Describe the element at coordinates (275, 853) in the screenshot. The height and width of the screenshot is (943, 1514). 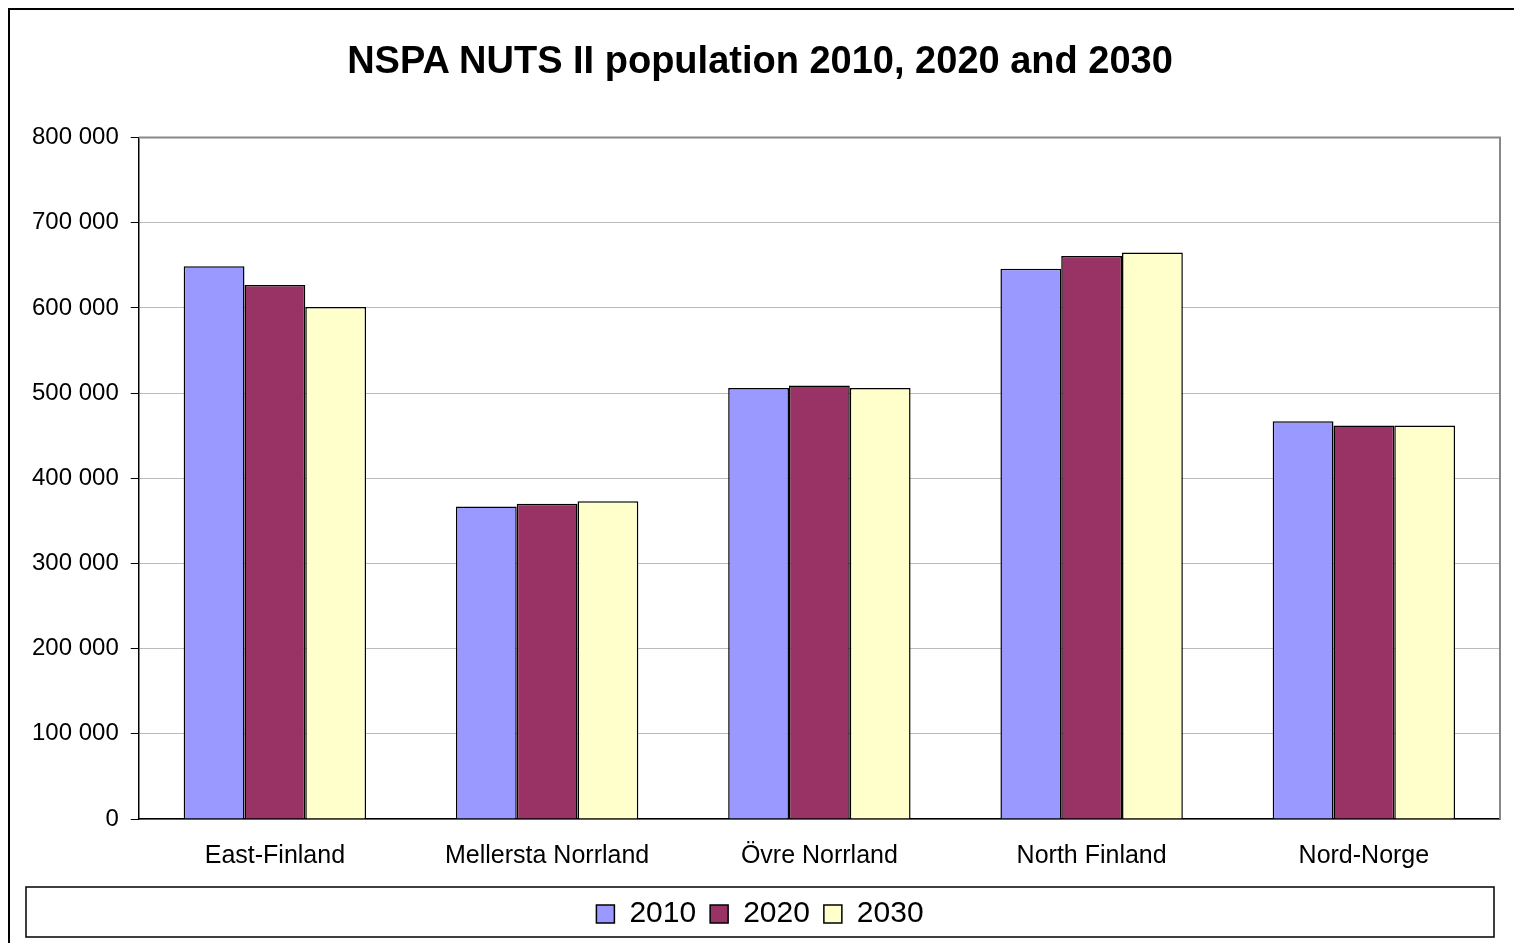
I see `x-tick-label: East-Finland` at that location.